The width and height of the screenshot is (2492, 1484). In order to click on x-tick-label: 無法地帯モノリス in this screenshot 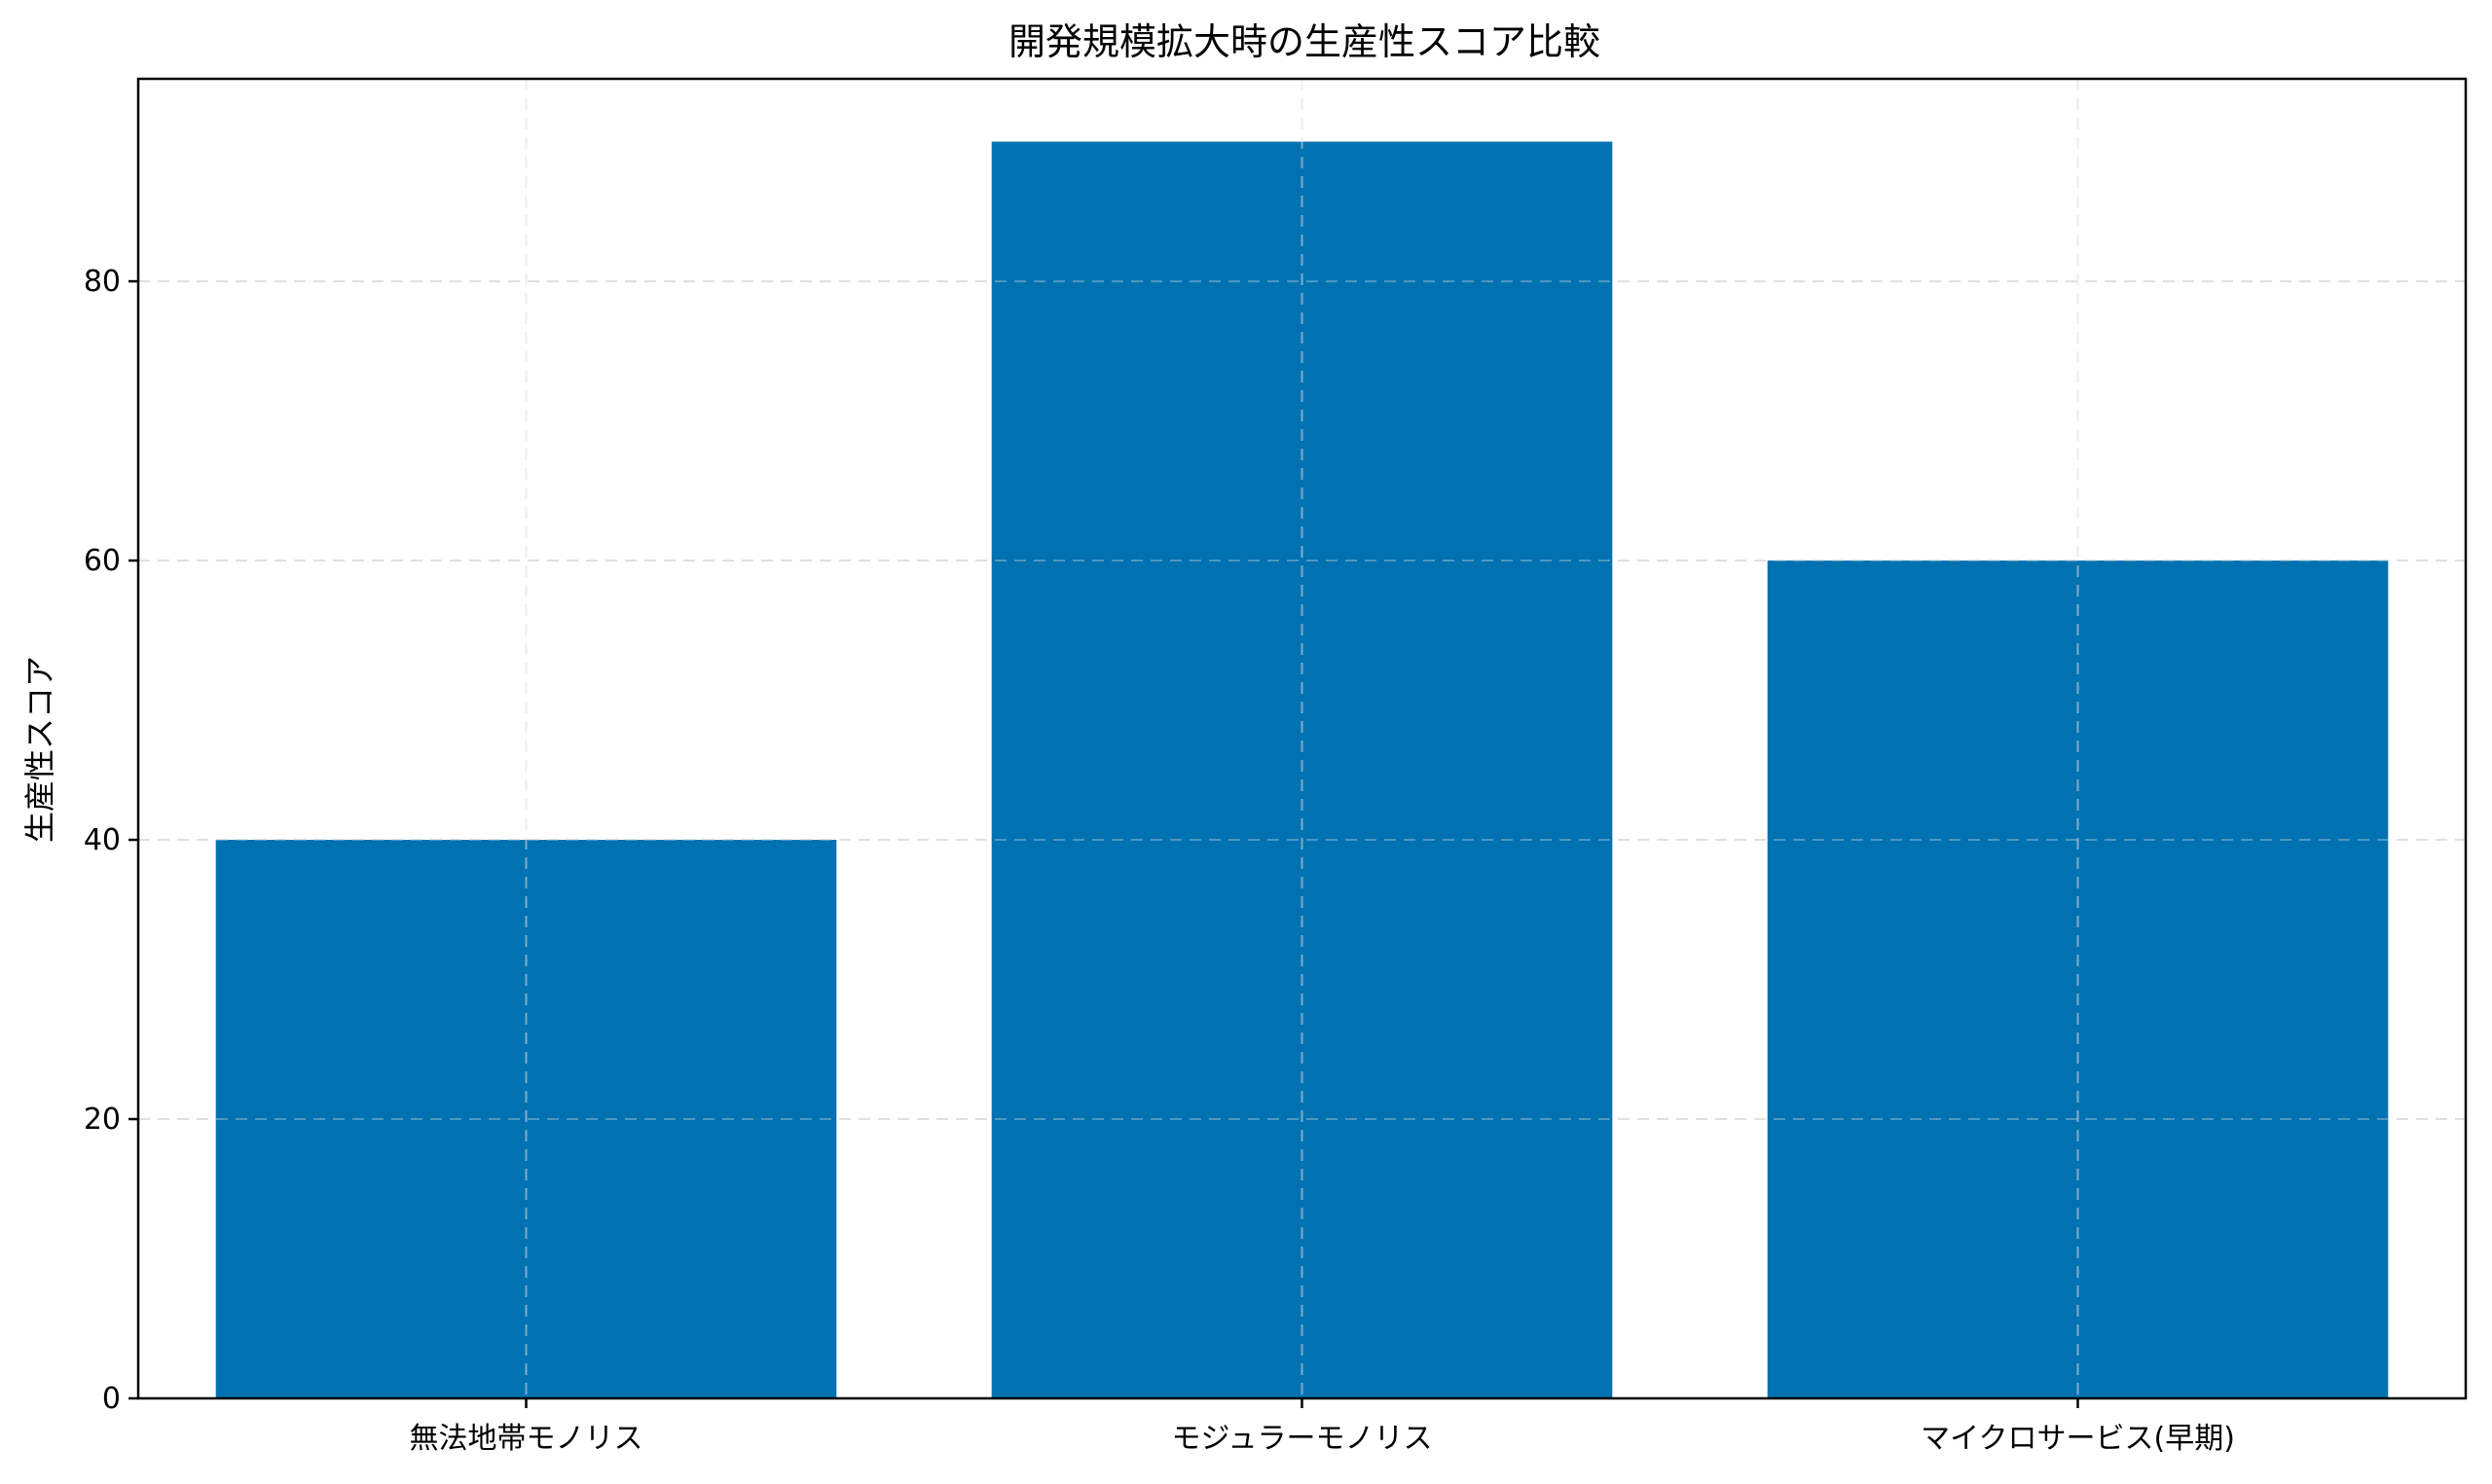, I will do `click(526, 1439)`.